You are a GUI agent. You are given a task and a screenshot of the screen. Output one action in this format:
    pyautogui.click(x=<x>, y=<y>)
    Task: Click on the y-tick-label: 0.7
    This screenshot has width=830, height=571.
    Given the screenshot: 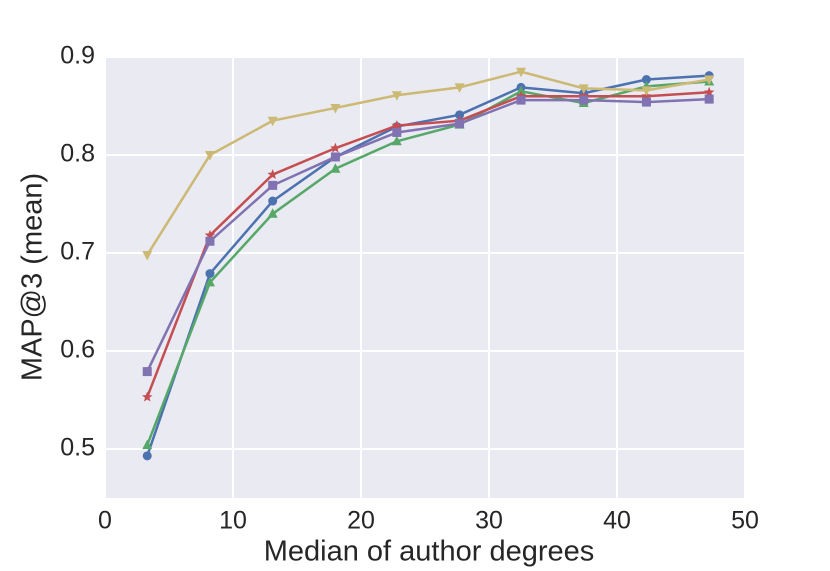 What is the action you would take?
    pyautogui.click(x=77, y=252)
    